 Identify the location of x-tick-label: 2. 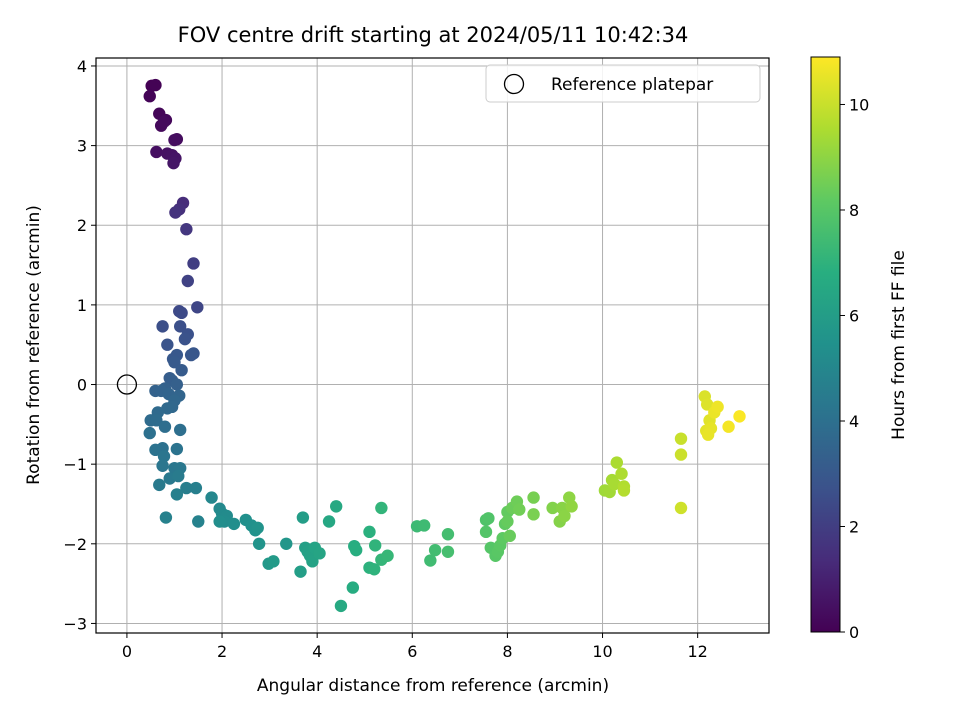
(222, 651).